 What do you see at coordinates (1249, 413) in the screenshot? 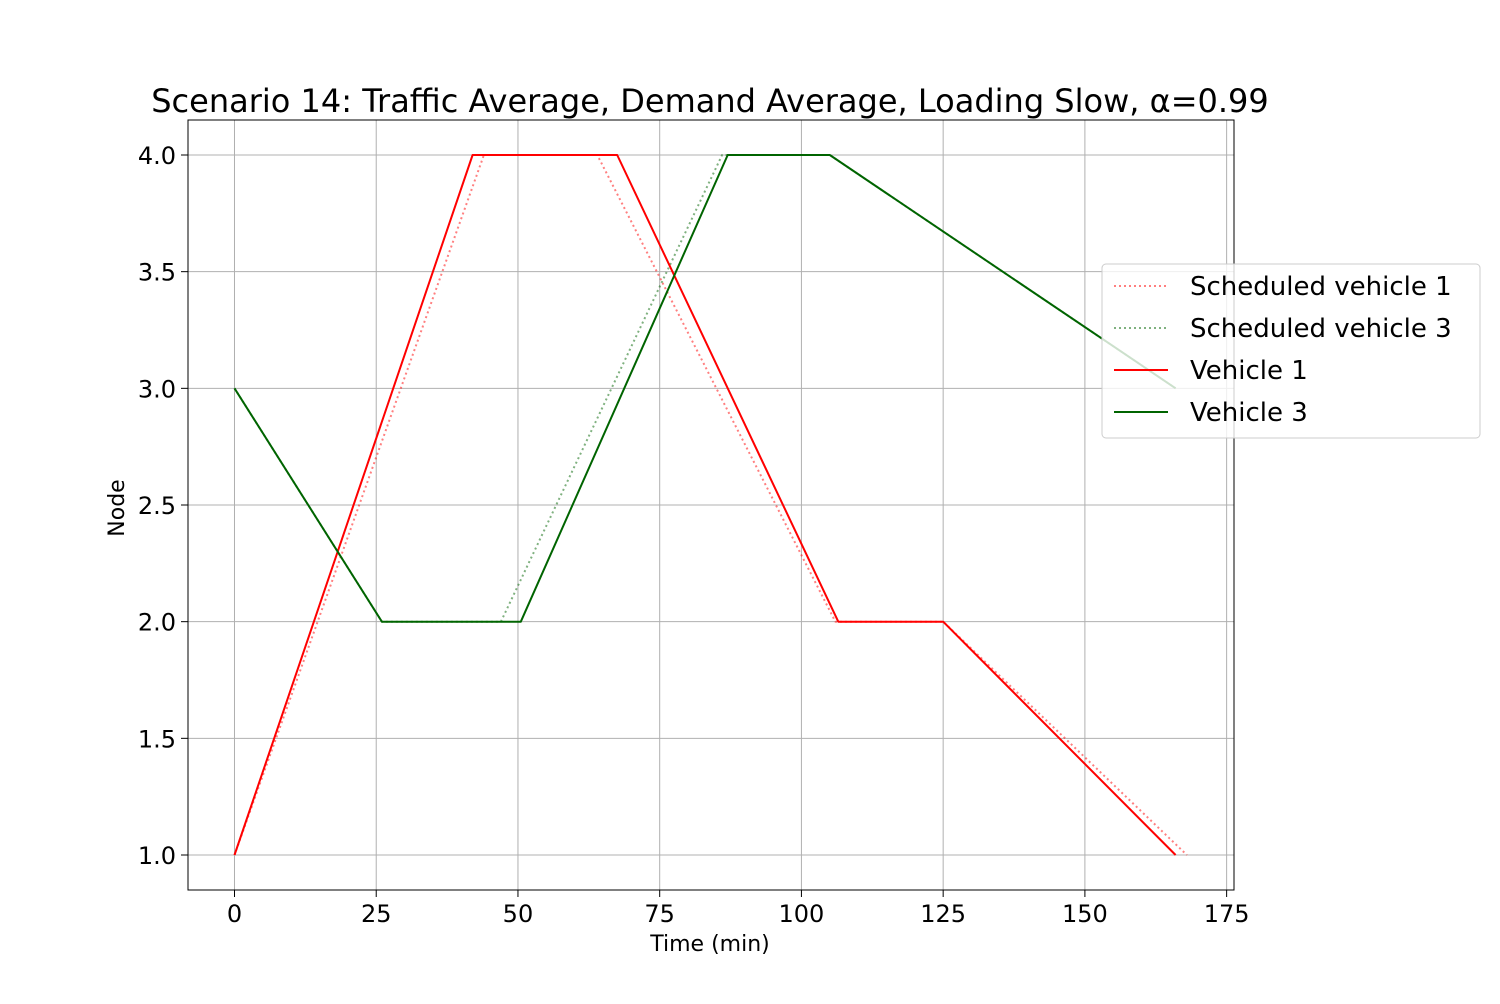
I see `legend-label: Vehicle 3` at bounding box center [1249, 413].